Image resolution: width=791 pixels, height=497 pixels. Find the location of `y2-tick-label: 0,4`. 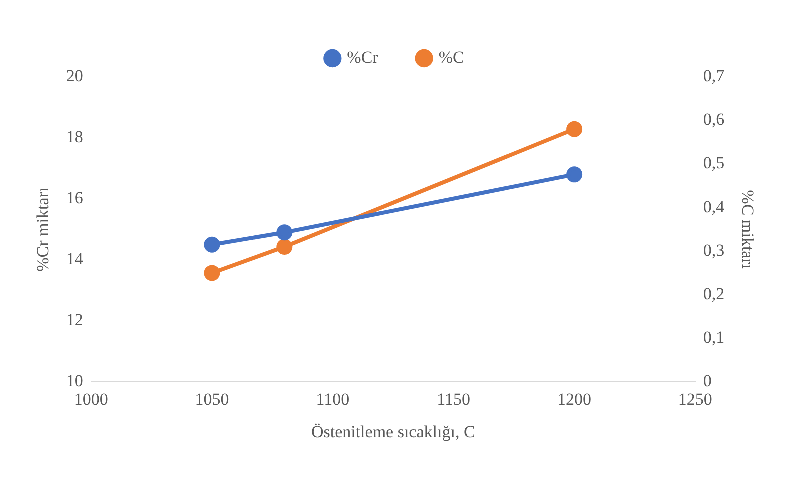

y2-tick-label: 0,4 is located at coordinates (714, 206).